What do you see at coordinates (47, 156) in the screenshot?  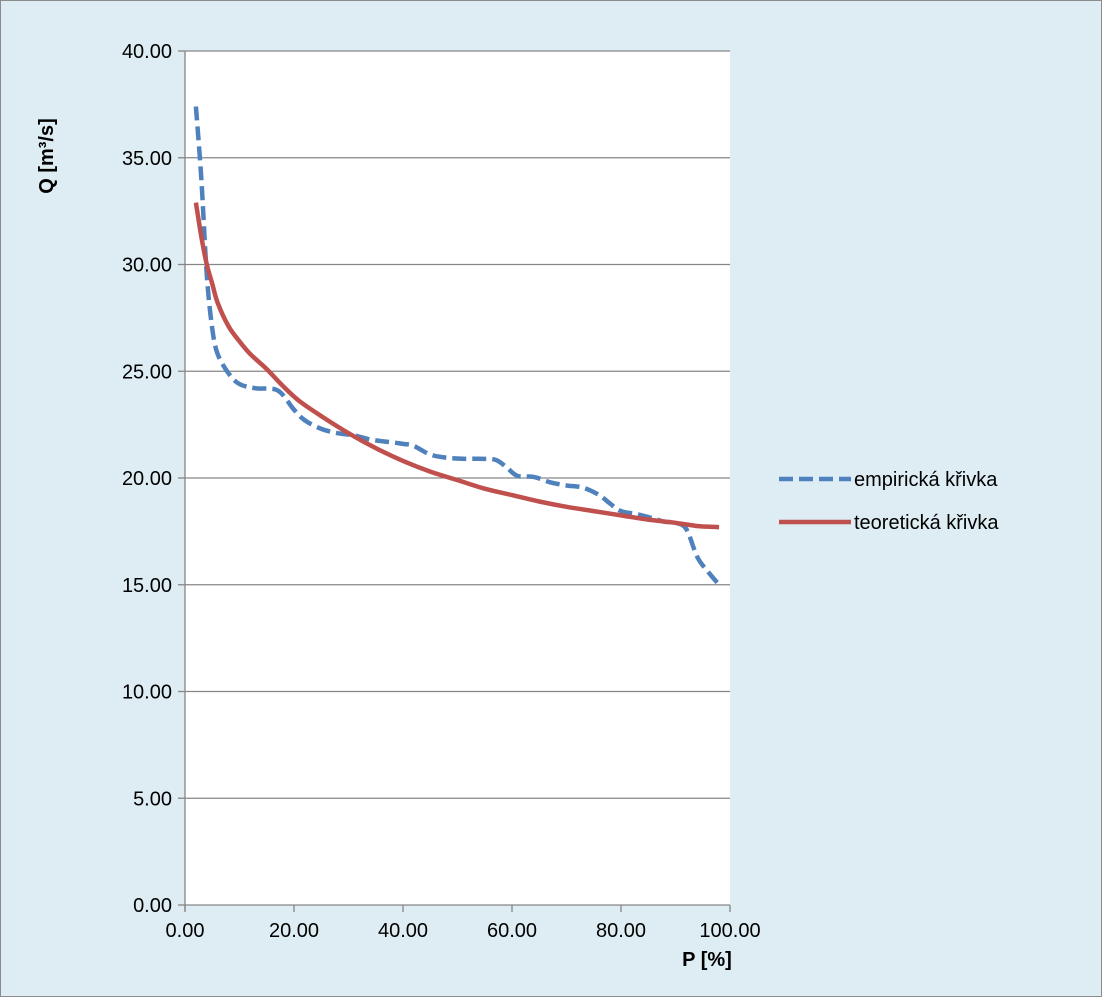 I see `y-axis-title: Q [m³/s]` at bounding box center [47, 156].